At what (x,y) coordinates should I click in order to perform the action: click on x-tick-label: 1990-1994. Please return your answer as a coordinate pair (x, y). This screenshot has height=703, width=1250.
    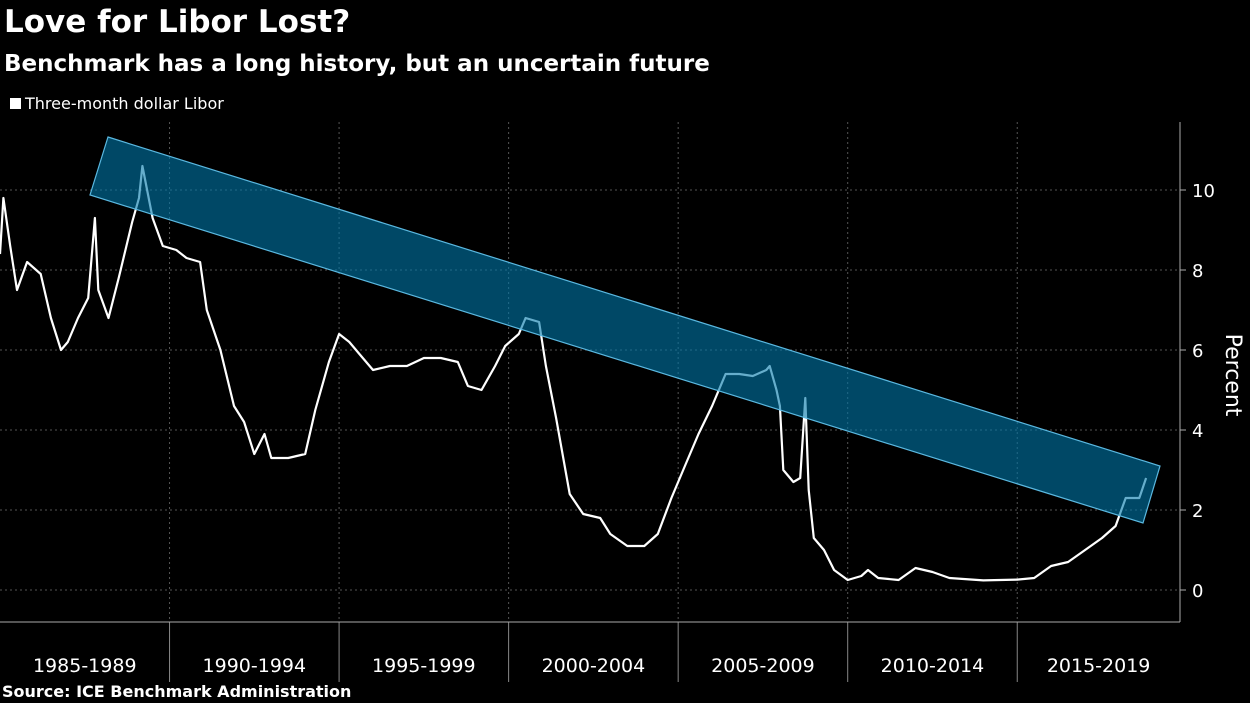
    Looking at the image, I should click on (255, 666).